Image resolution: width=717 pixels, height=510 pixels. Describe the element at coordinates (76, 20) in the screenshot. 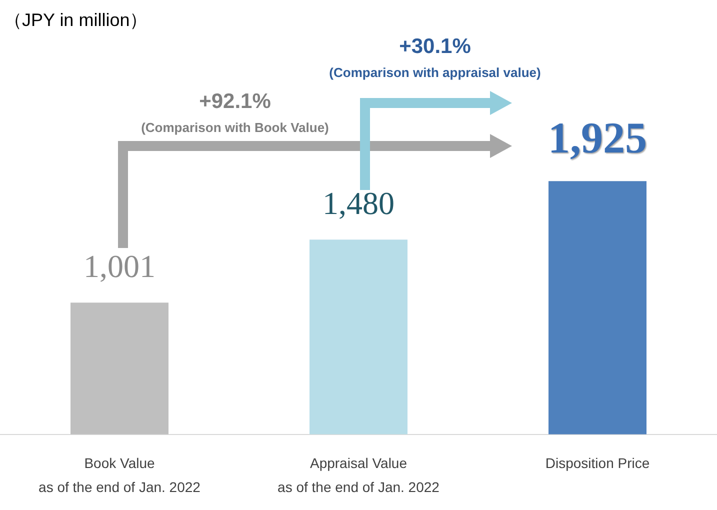

I see `text: （JPY in million）` at that location.